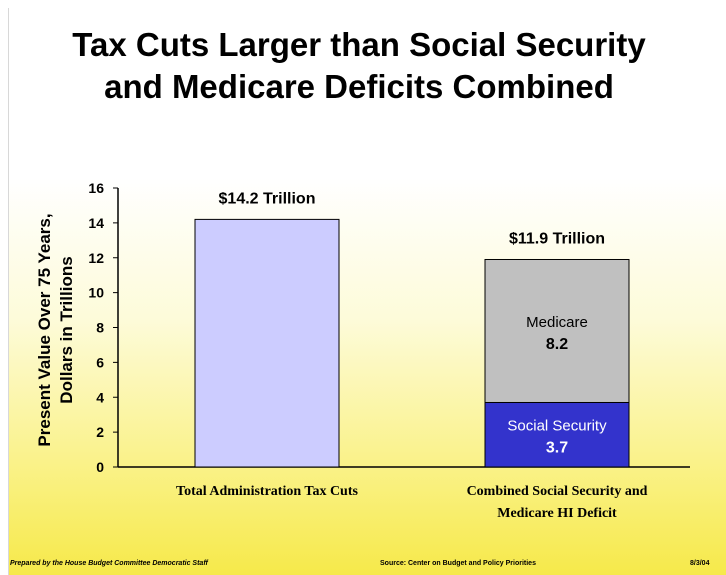 This screenshot has height=575, width=726. I want to click on x-category-label: Total Administration Tax Cuts, so click(267, 491).